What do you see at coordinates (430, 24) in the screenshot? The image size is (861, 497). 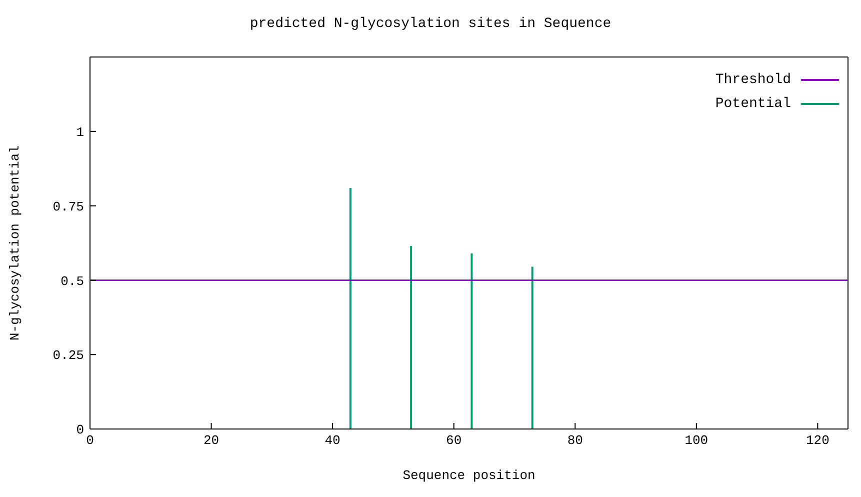 I see `chart-title: predicted N-glycosylation sites in Sequence` at bounding box center [430, 24].